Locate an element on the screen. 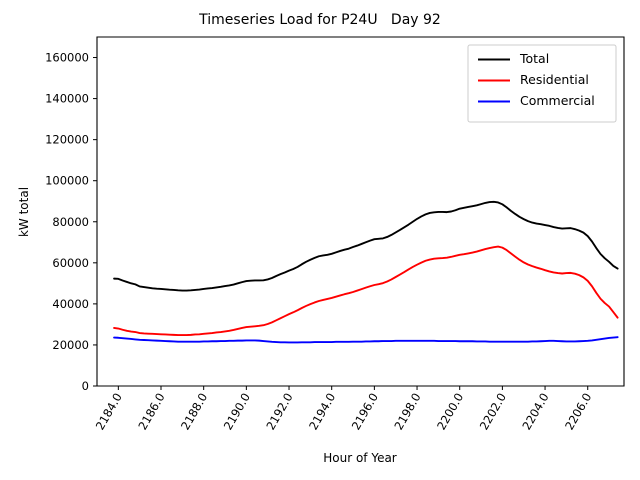  y-tick-label: 80000 is located at coordinates (70, 222).